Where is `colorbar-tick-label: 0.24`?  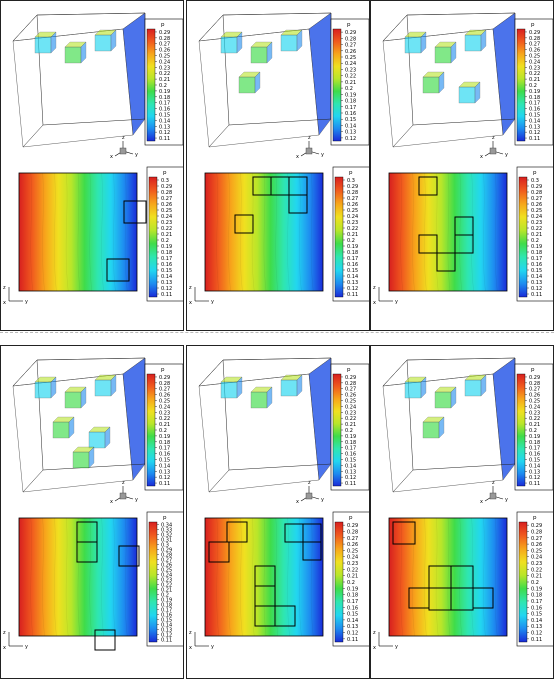 colorbar-tick-label: 0.24 is located at coordinates (166, 217).